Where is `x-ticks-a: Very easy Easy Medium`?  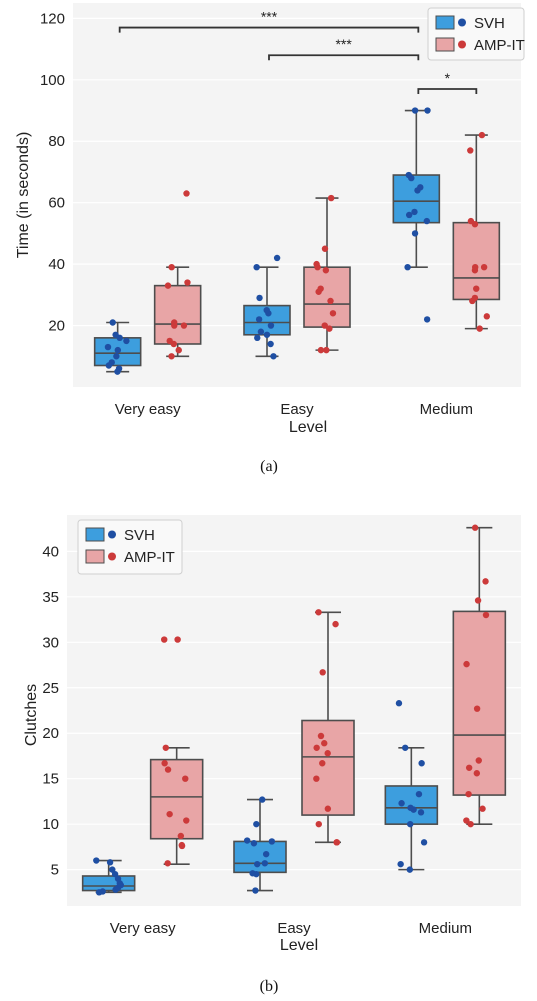
x-ticks-a: Very easy Easy Medium is located at coordinates (294, 409).